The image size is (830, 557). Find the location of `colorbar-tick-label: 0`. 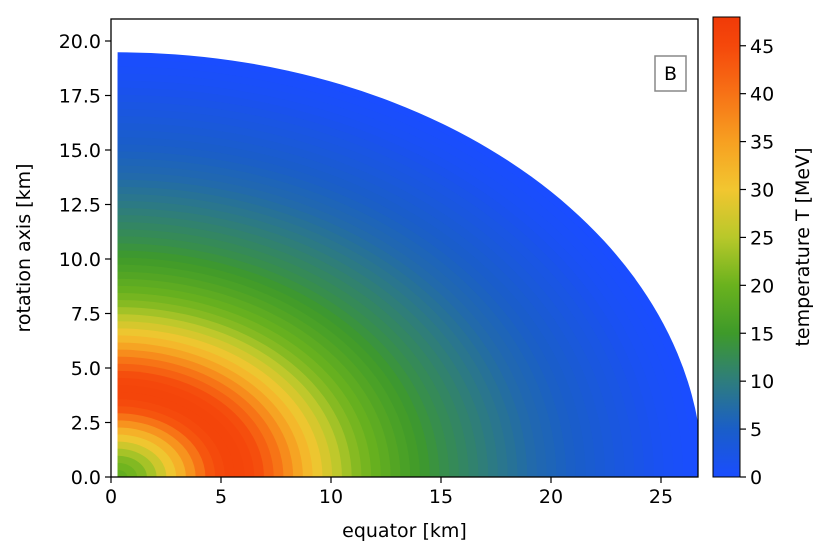

colorbar-tick-label: 0 is located at coordinates (756, 478).